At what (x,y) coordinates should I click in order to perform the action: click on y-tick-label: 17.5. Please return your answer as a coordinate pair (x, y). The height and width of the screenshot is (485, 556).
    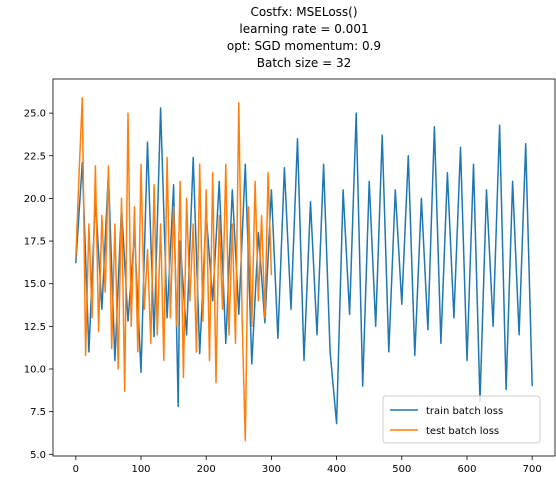
    Looking at the image, I should click on (35, 242).